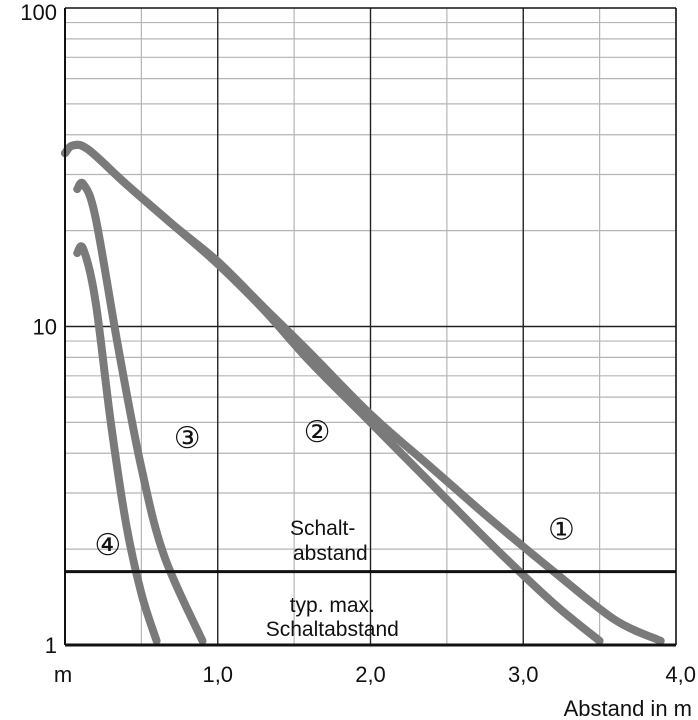 This screenshot has height=720, width=698. What do you see at coordinates (187, 438) in the screenshot?
I see `curve-marker-3: ③` at bounding box center [187, 438].